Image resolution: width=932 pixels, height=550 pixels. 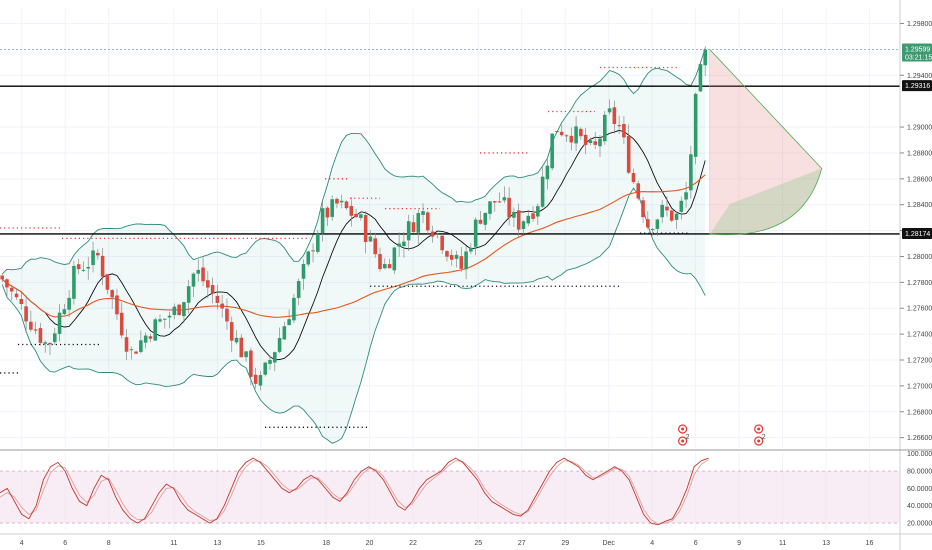 What do you see at coordinates (688, 437) in the screenshot?
I see `event-count: 2` at bounding box center [688, 437].